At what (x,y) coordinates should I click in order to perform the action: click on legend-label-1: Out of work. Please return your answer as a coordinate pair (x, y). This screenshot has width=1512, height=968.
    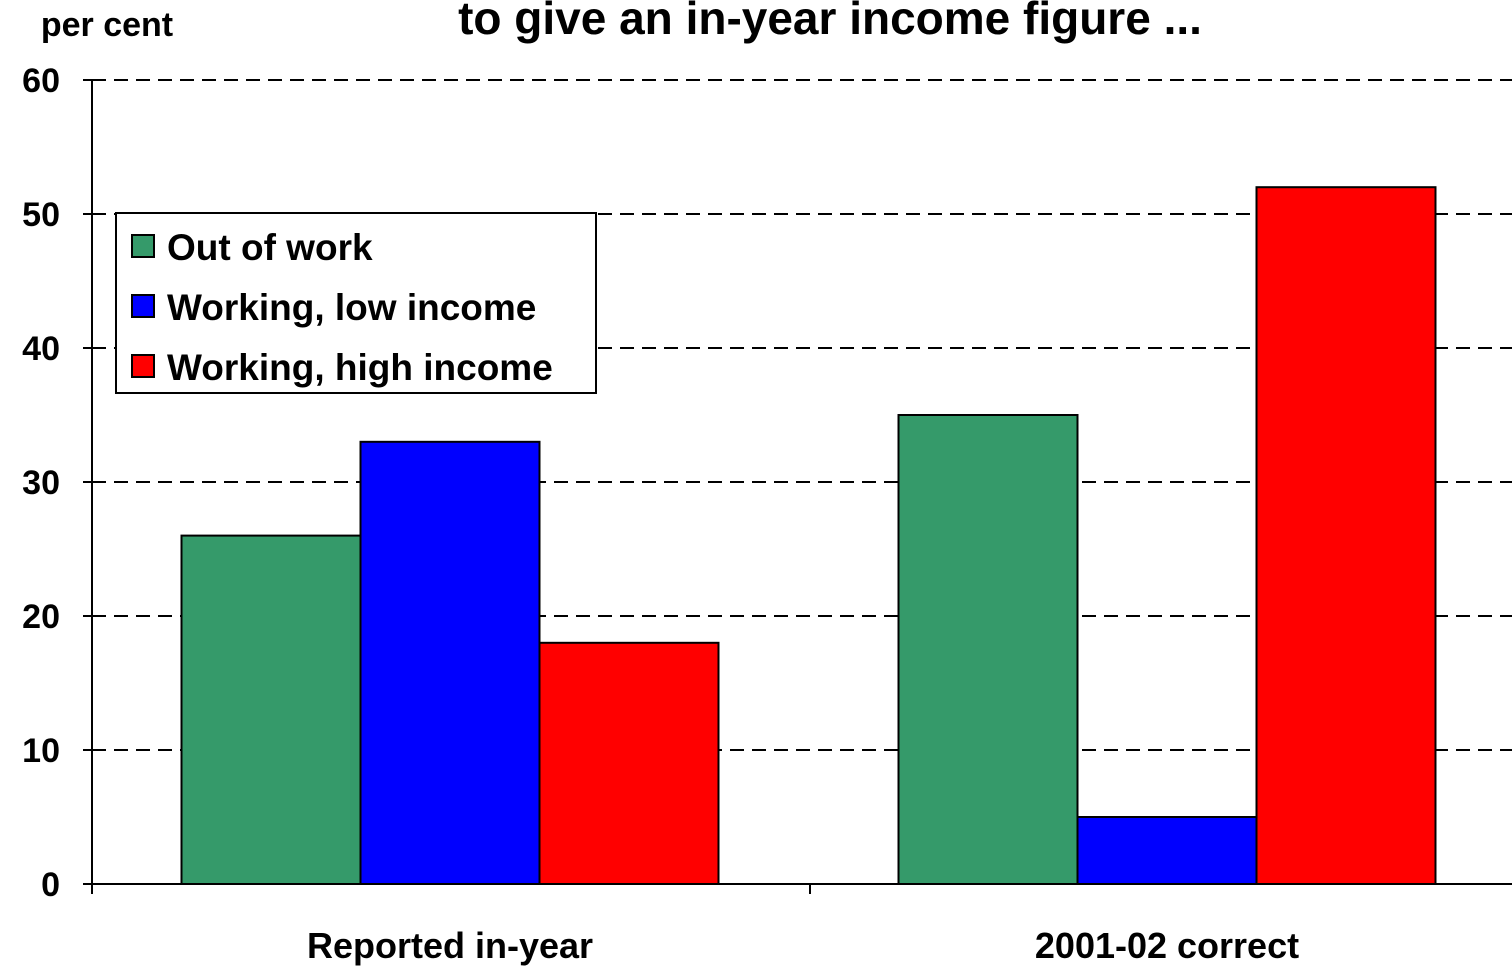
    Looking at the image, I should click on (270, 247).